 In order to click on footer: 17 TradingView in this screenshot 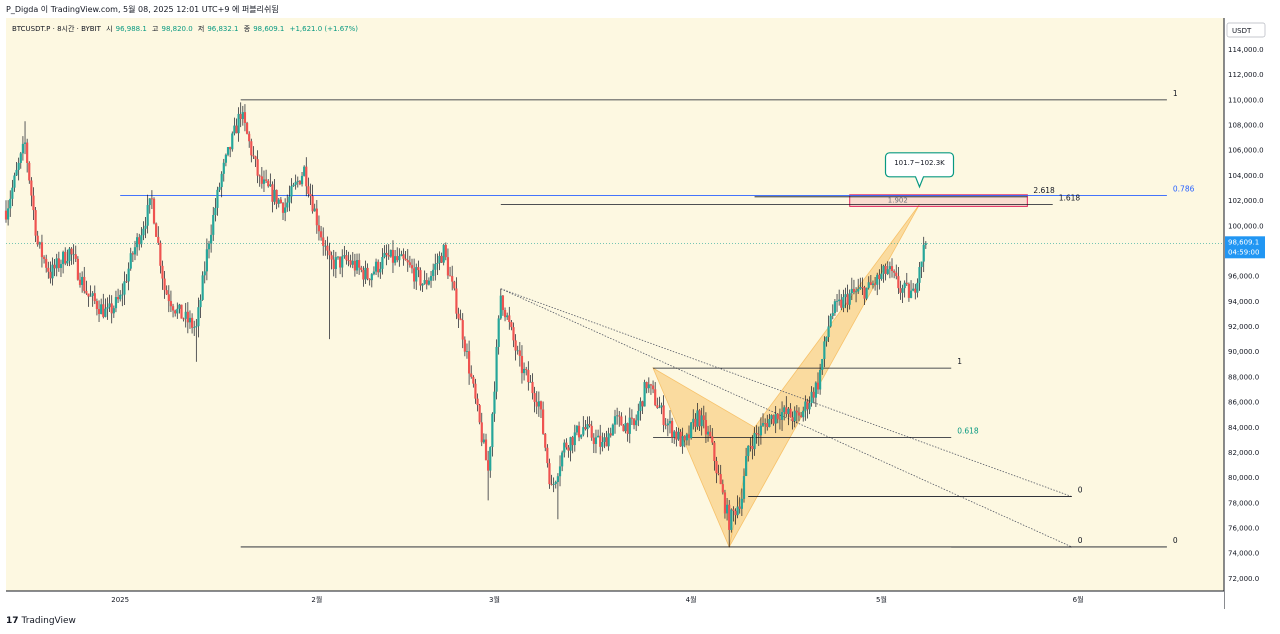, I will do `click(640, 623)`.